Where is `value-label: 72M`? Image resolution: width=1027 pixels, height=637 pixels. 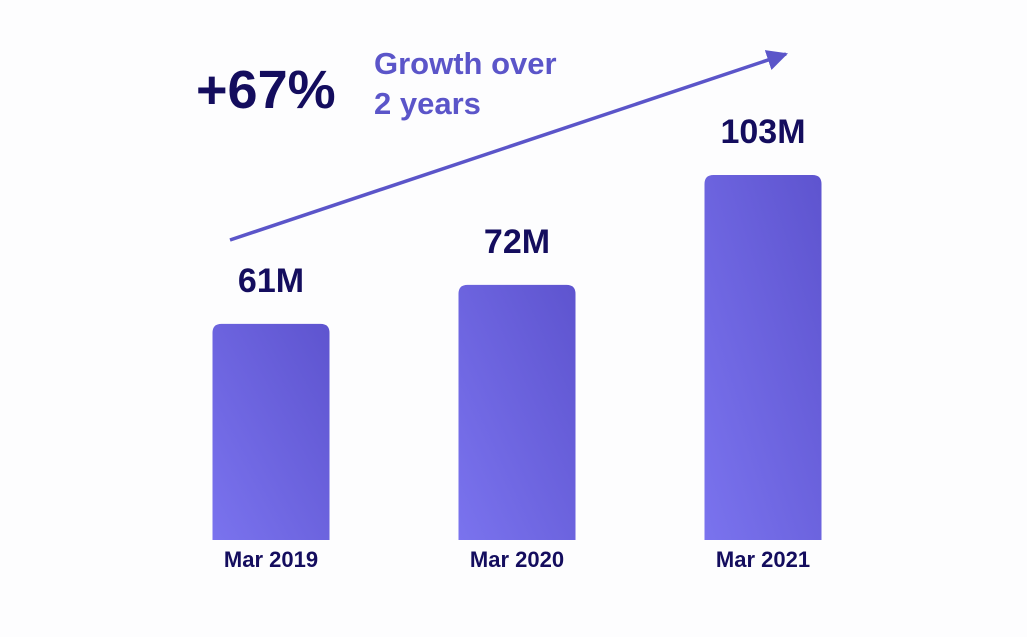 value-label: 72M is located at coordinates (517, 242).